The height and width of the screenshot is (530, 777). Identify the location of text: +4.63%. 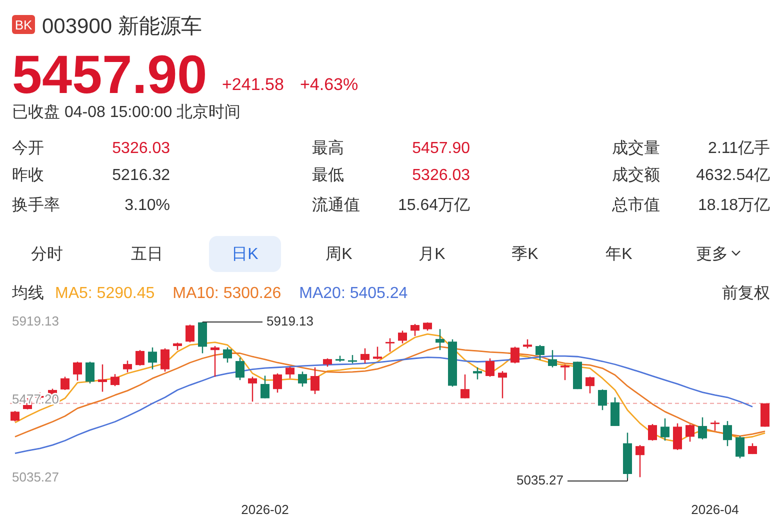
(329, 84).